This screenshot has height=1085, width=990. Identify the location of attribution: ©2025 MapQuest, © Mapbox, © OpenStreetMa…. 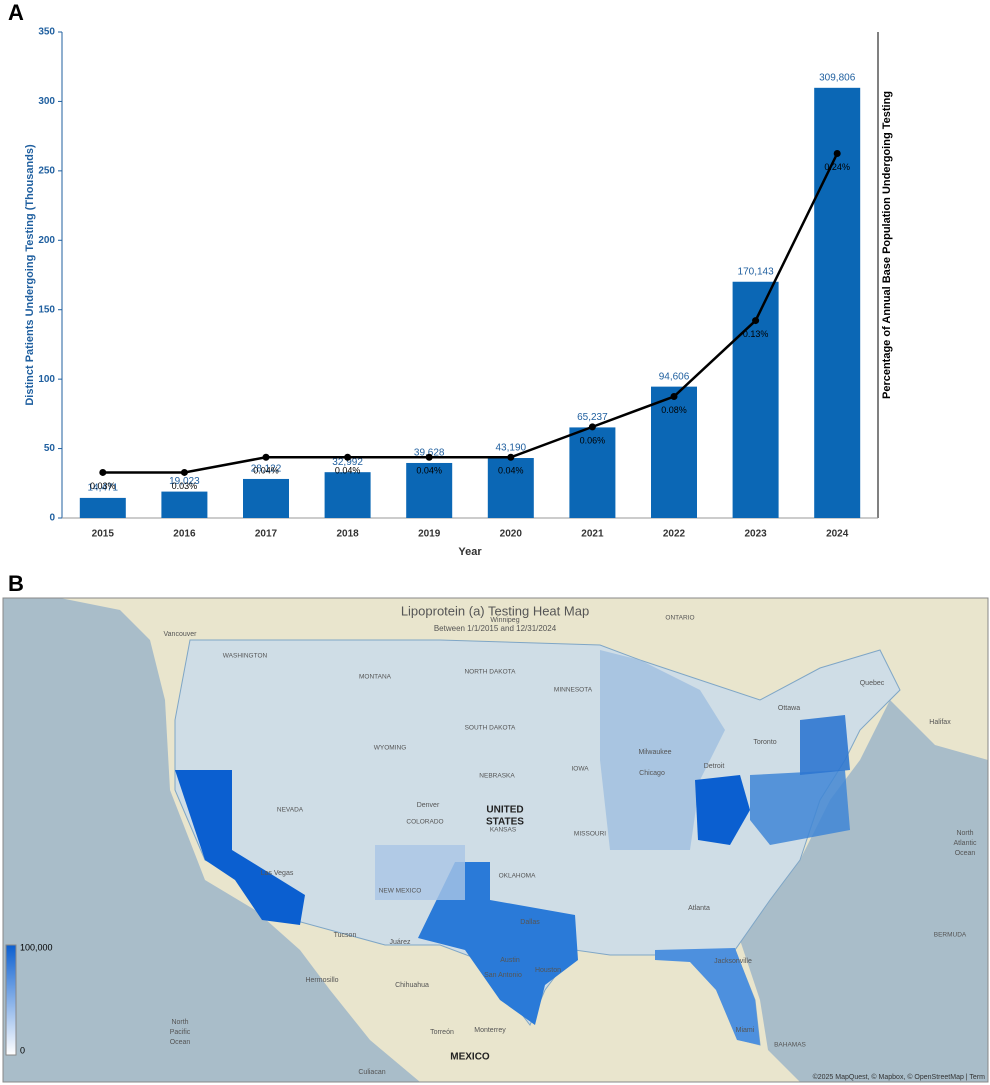
(899, 1077).